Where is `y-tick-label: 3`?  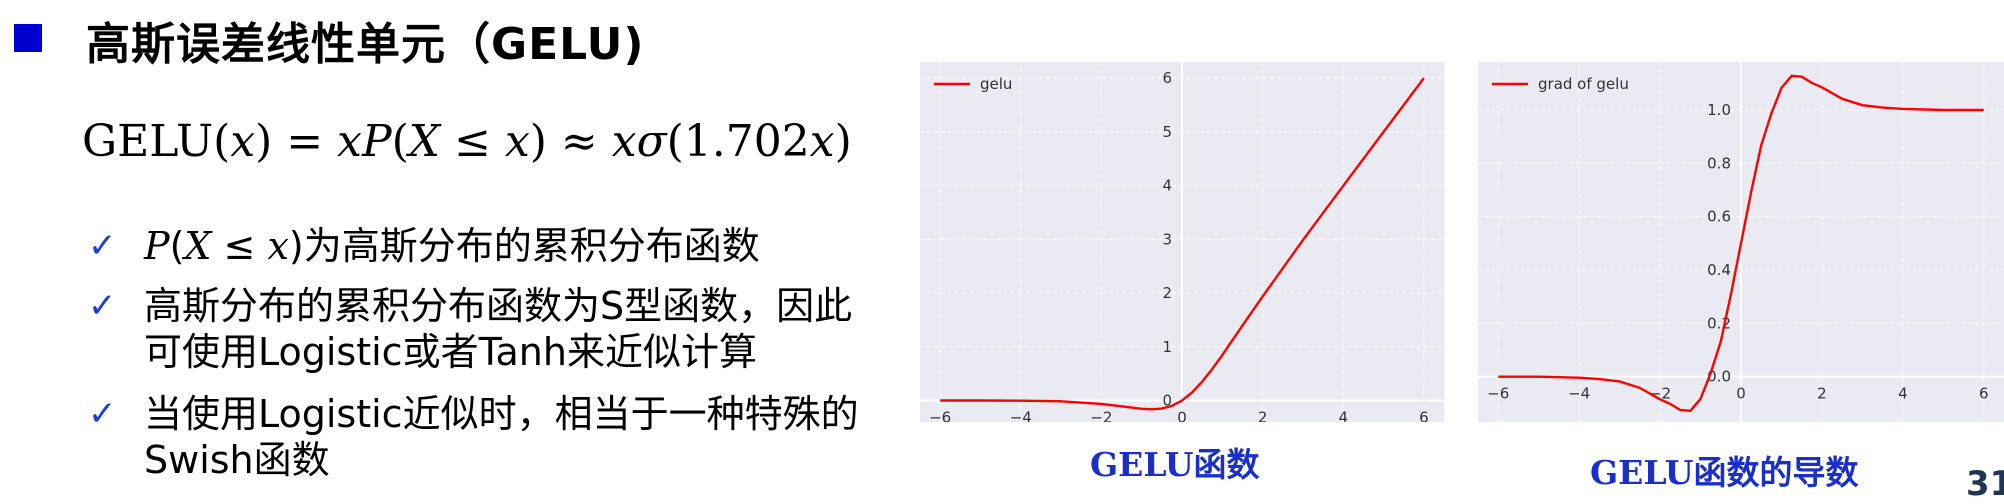 y-tick-label: 3 is located at coordinates (1167, 239).